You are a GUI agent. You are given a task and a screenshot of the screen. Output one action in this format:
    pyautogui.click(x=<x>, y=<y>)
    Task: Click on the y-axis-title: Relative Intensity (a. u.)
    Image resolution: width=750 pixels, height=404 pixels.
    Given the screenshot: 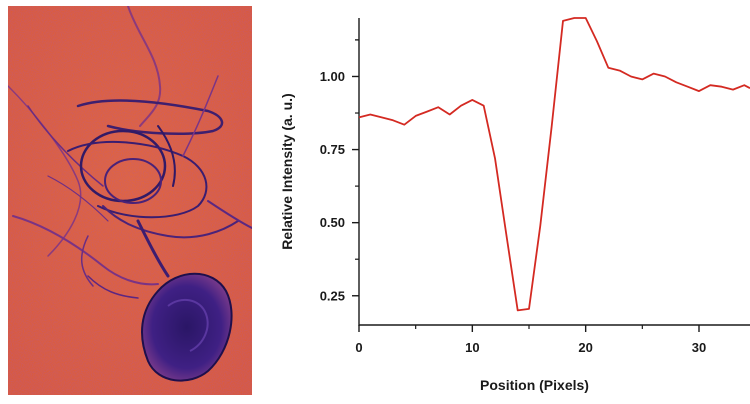 What is the action you would take?
    pyautogui.click(x=287, y=171)
    